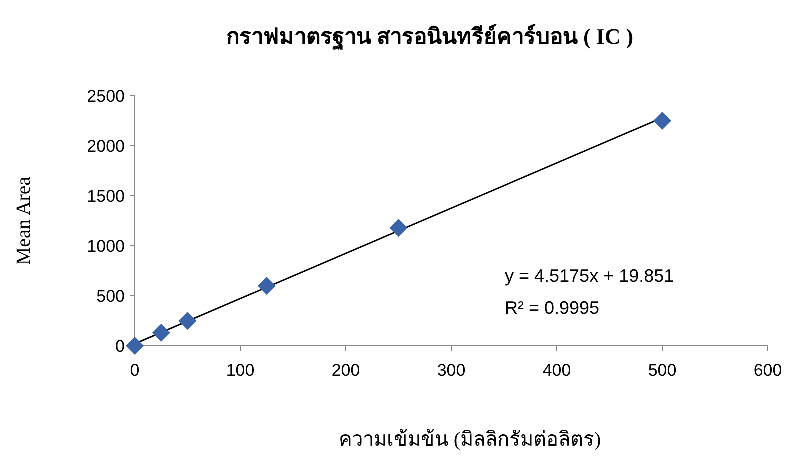  I want to click on x-tick-label: 0, so click(135, 370).